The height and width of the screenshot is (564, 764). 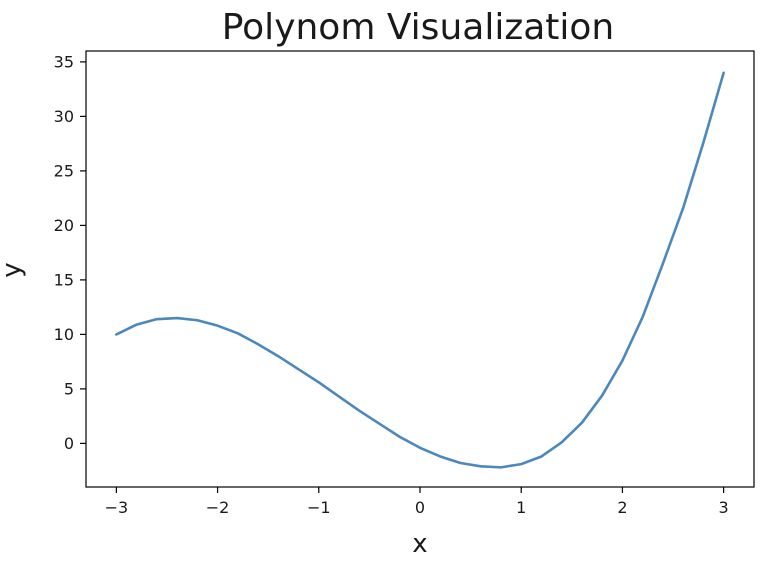 What do you see at coordinates (70, 252) in the screenshot?
I see `y-axis-ticks: 0 5 10 15 20 25 30 35` at bounding box center [70, 252].